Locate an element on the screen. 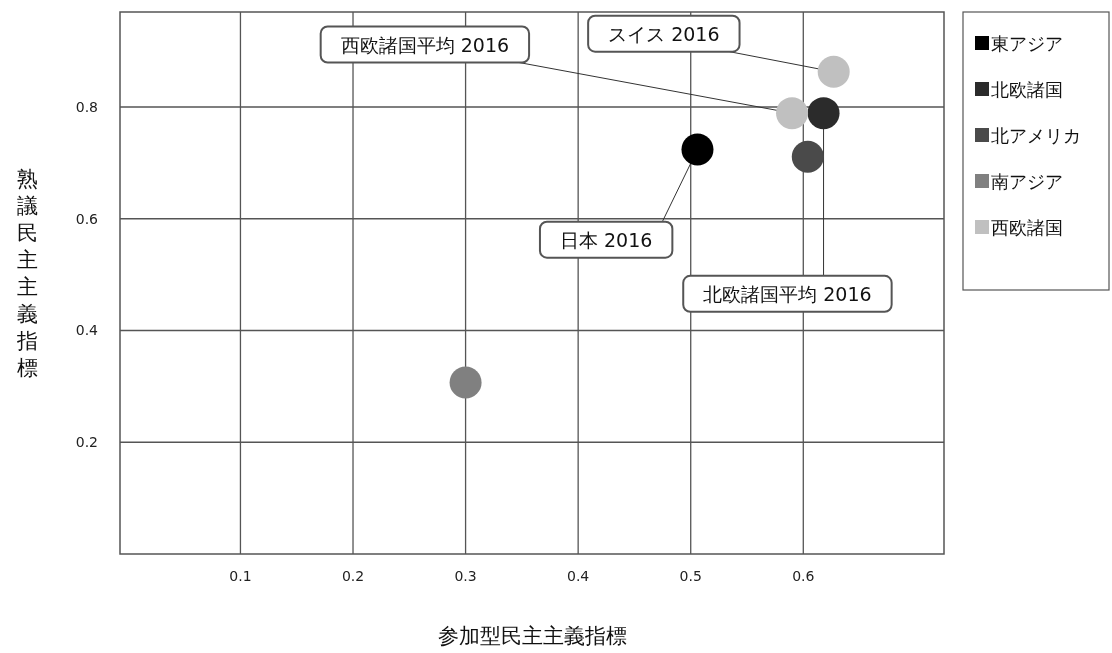 The width and height of the screenshot is (1112, 653). y-tick-label: 0.8 is located at coordinates (86, 106).